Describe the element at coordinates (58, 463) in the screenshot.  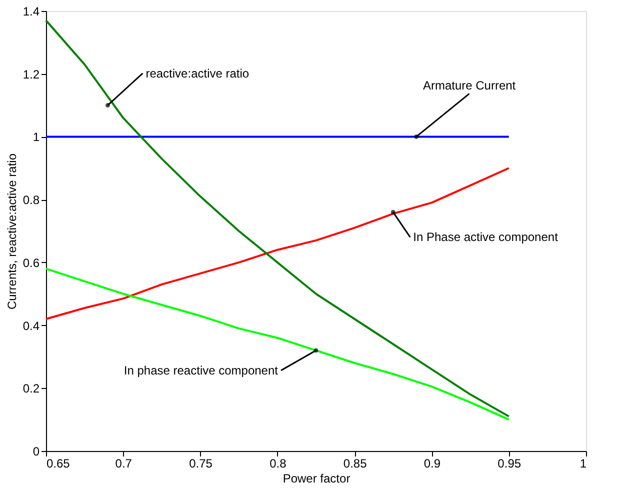
I see `x-tick-label: 0.65` at that location.